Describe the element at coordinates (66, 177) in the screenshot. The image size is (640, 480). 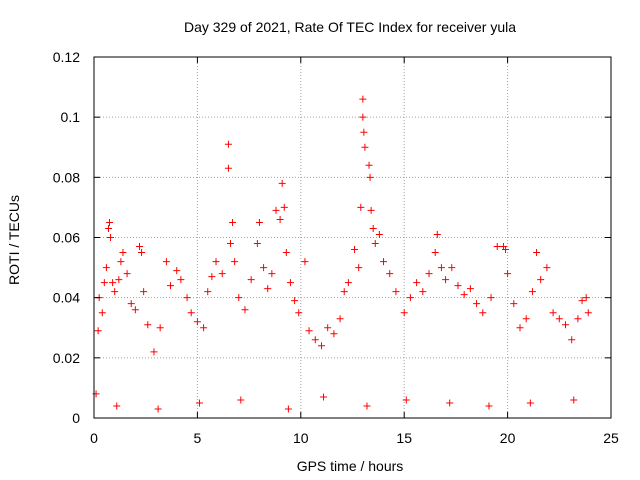
I see `y-tick-label: 0.08` at that location.